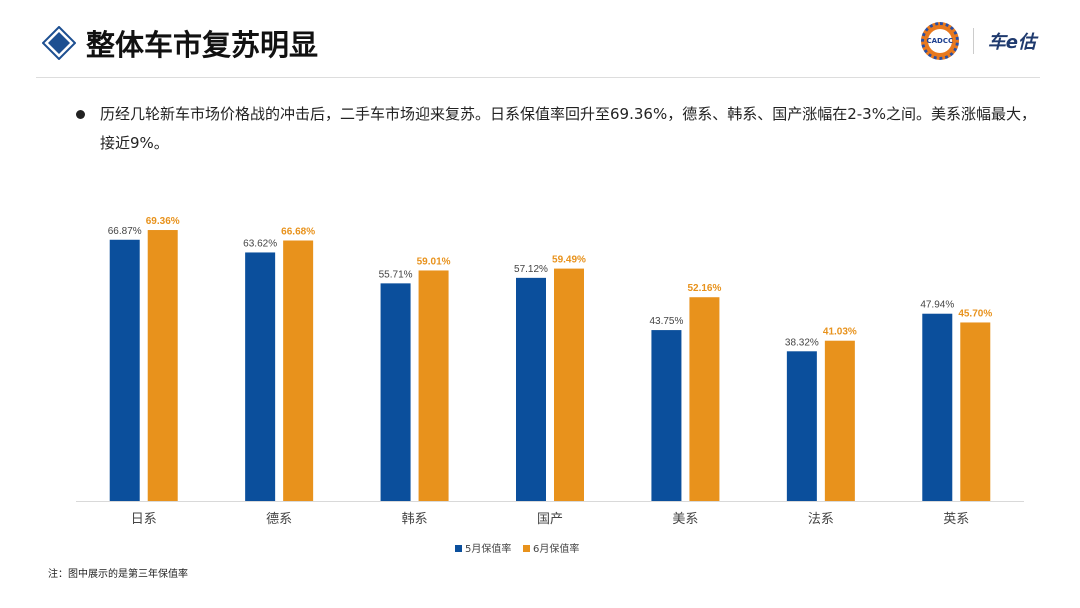 The height and width of the screenshot is (608, 1080). I want to click on page-title: 整体车市复苏明显, so click(202, 45).